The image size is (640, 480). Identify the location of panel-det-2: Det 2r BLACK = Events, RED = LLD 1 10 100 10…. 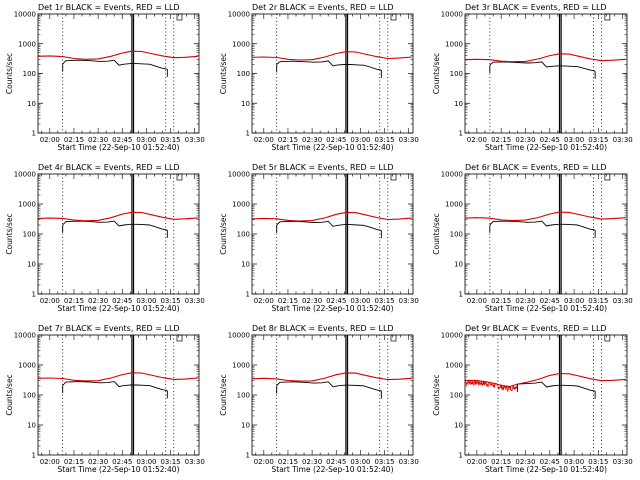
(319, 77).